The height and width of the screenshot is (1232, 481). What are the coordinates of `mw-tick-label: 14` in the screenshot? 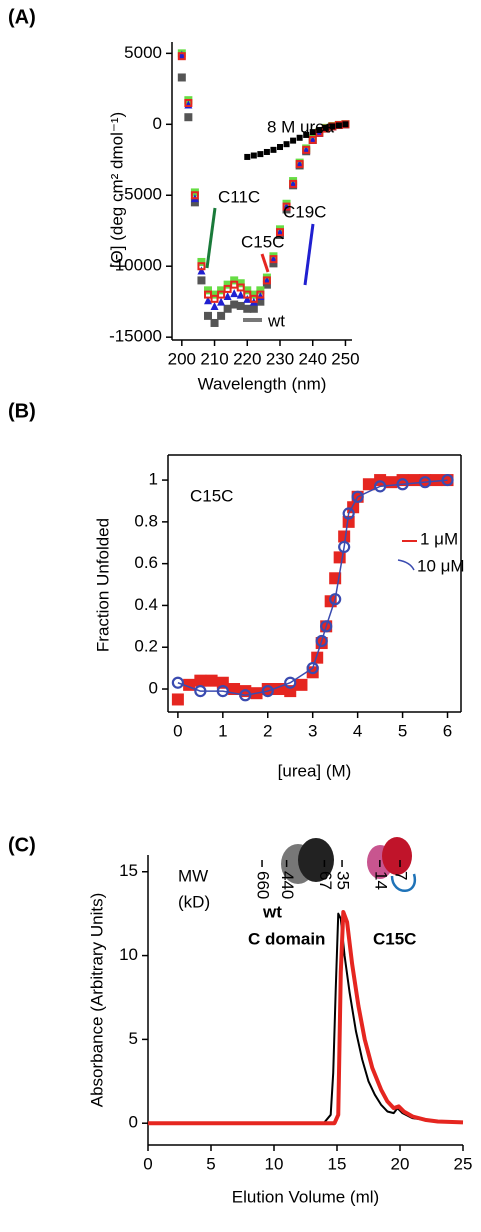 It's located at (380, 880).